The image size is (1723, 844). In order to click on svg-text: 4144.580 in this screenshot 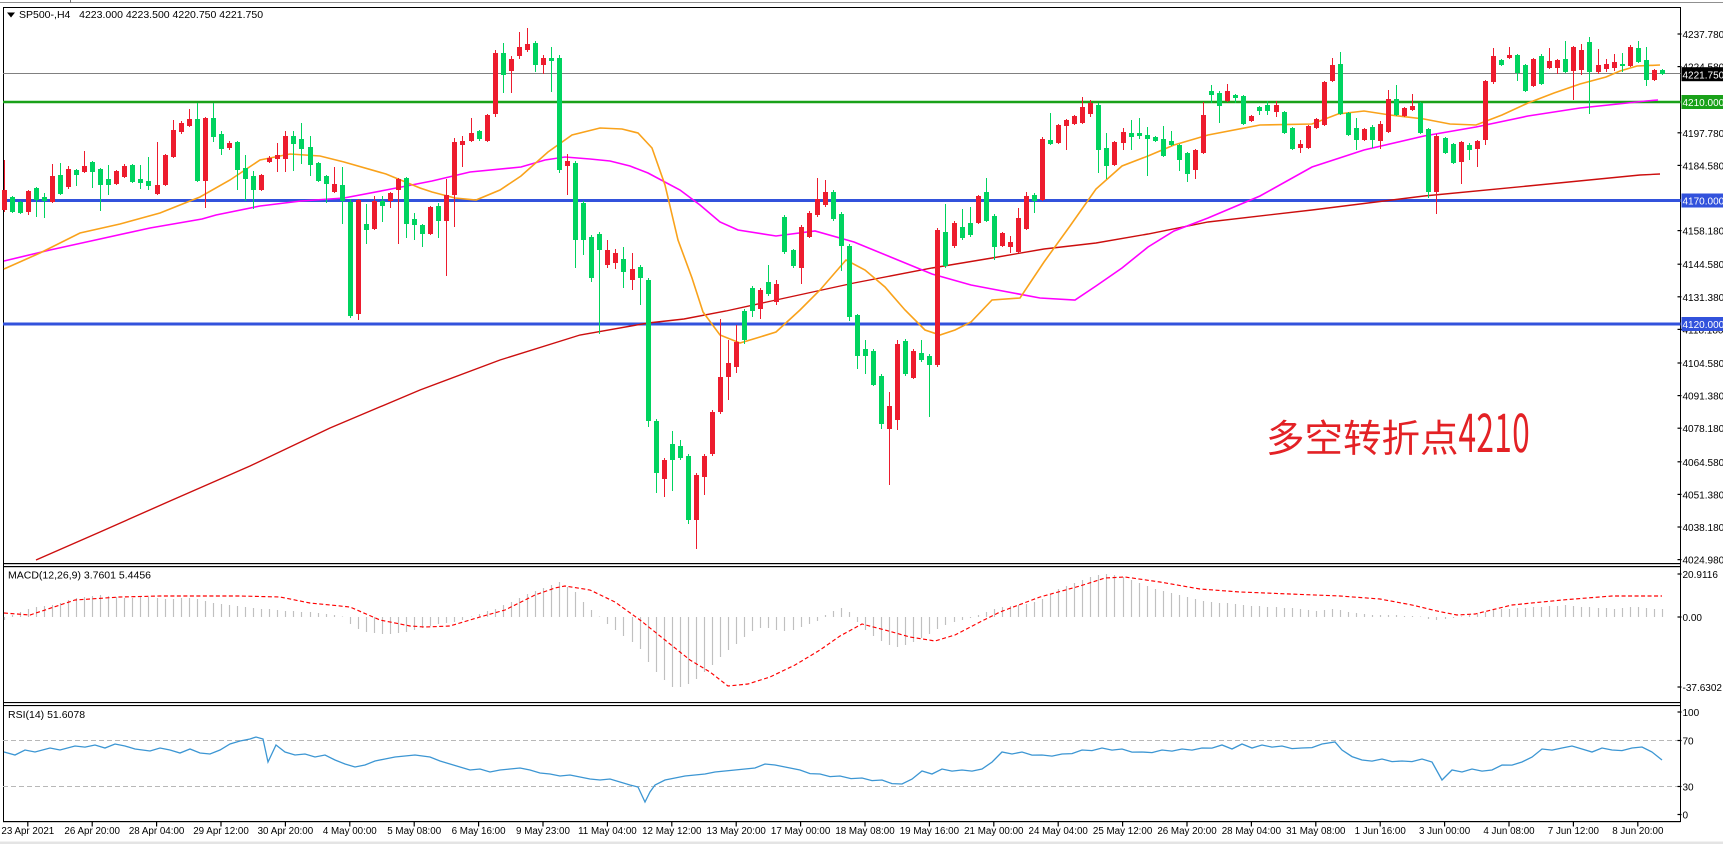, I will do `click(1703, 265)`.